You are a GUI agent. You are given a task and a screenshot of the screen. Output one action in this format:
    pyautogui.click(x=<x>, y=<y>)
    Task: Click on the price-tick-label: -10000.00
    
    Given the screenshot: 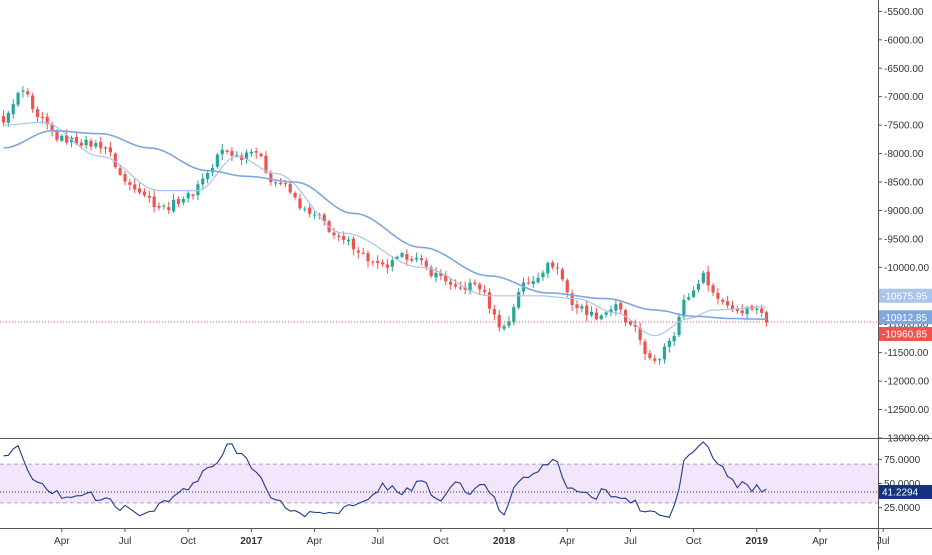 What is the action you would take?
    pyautogui.click(x=906, y=268)
    